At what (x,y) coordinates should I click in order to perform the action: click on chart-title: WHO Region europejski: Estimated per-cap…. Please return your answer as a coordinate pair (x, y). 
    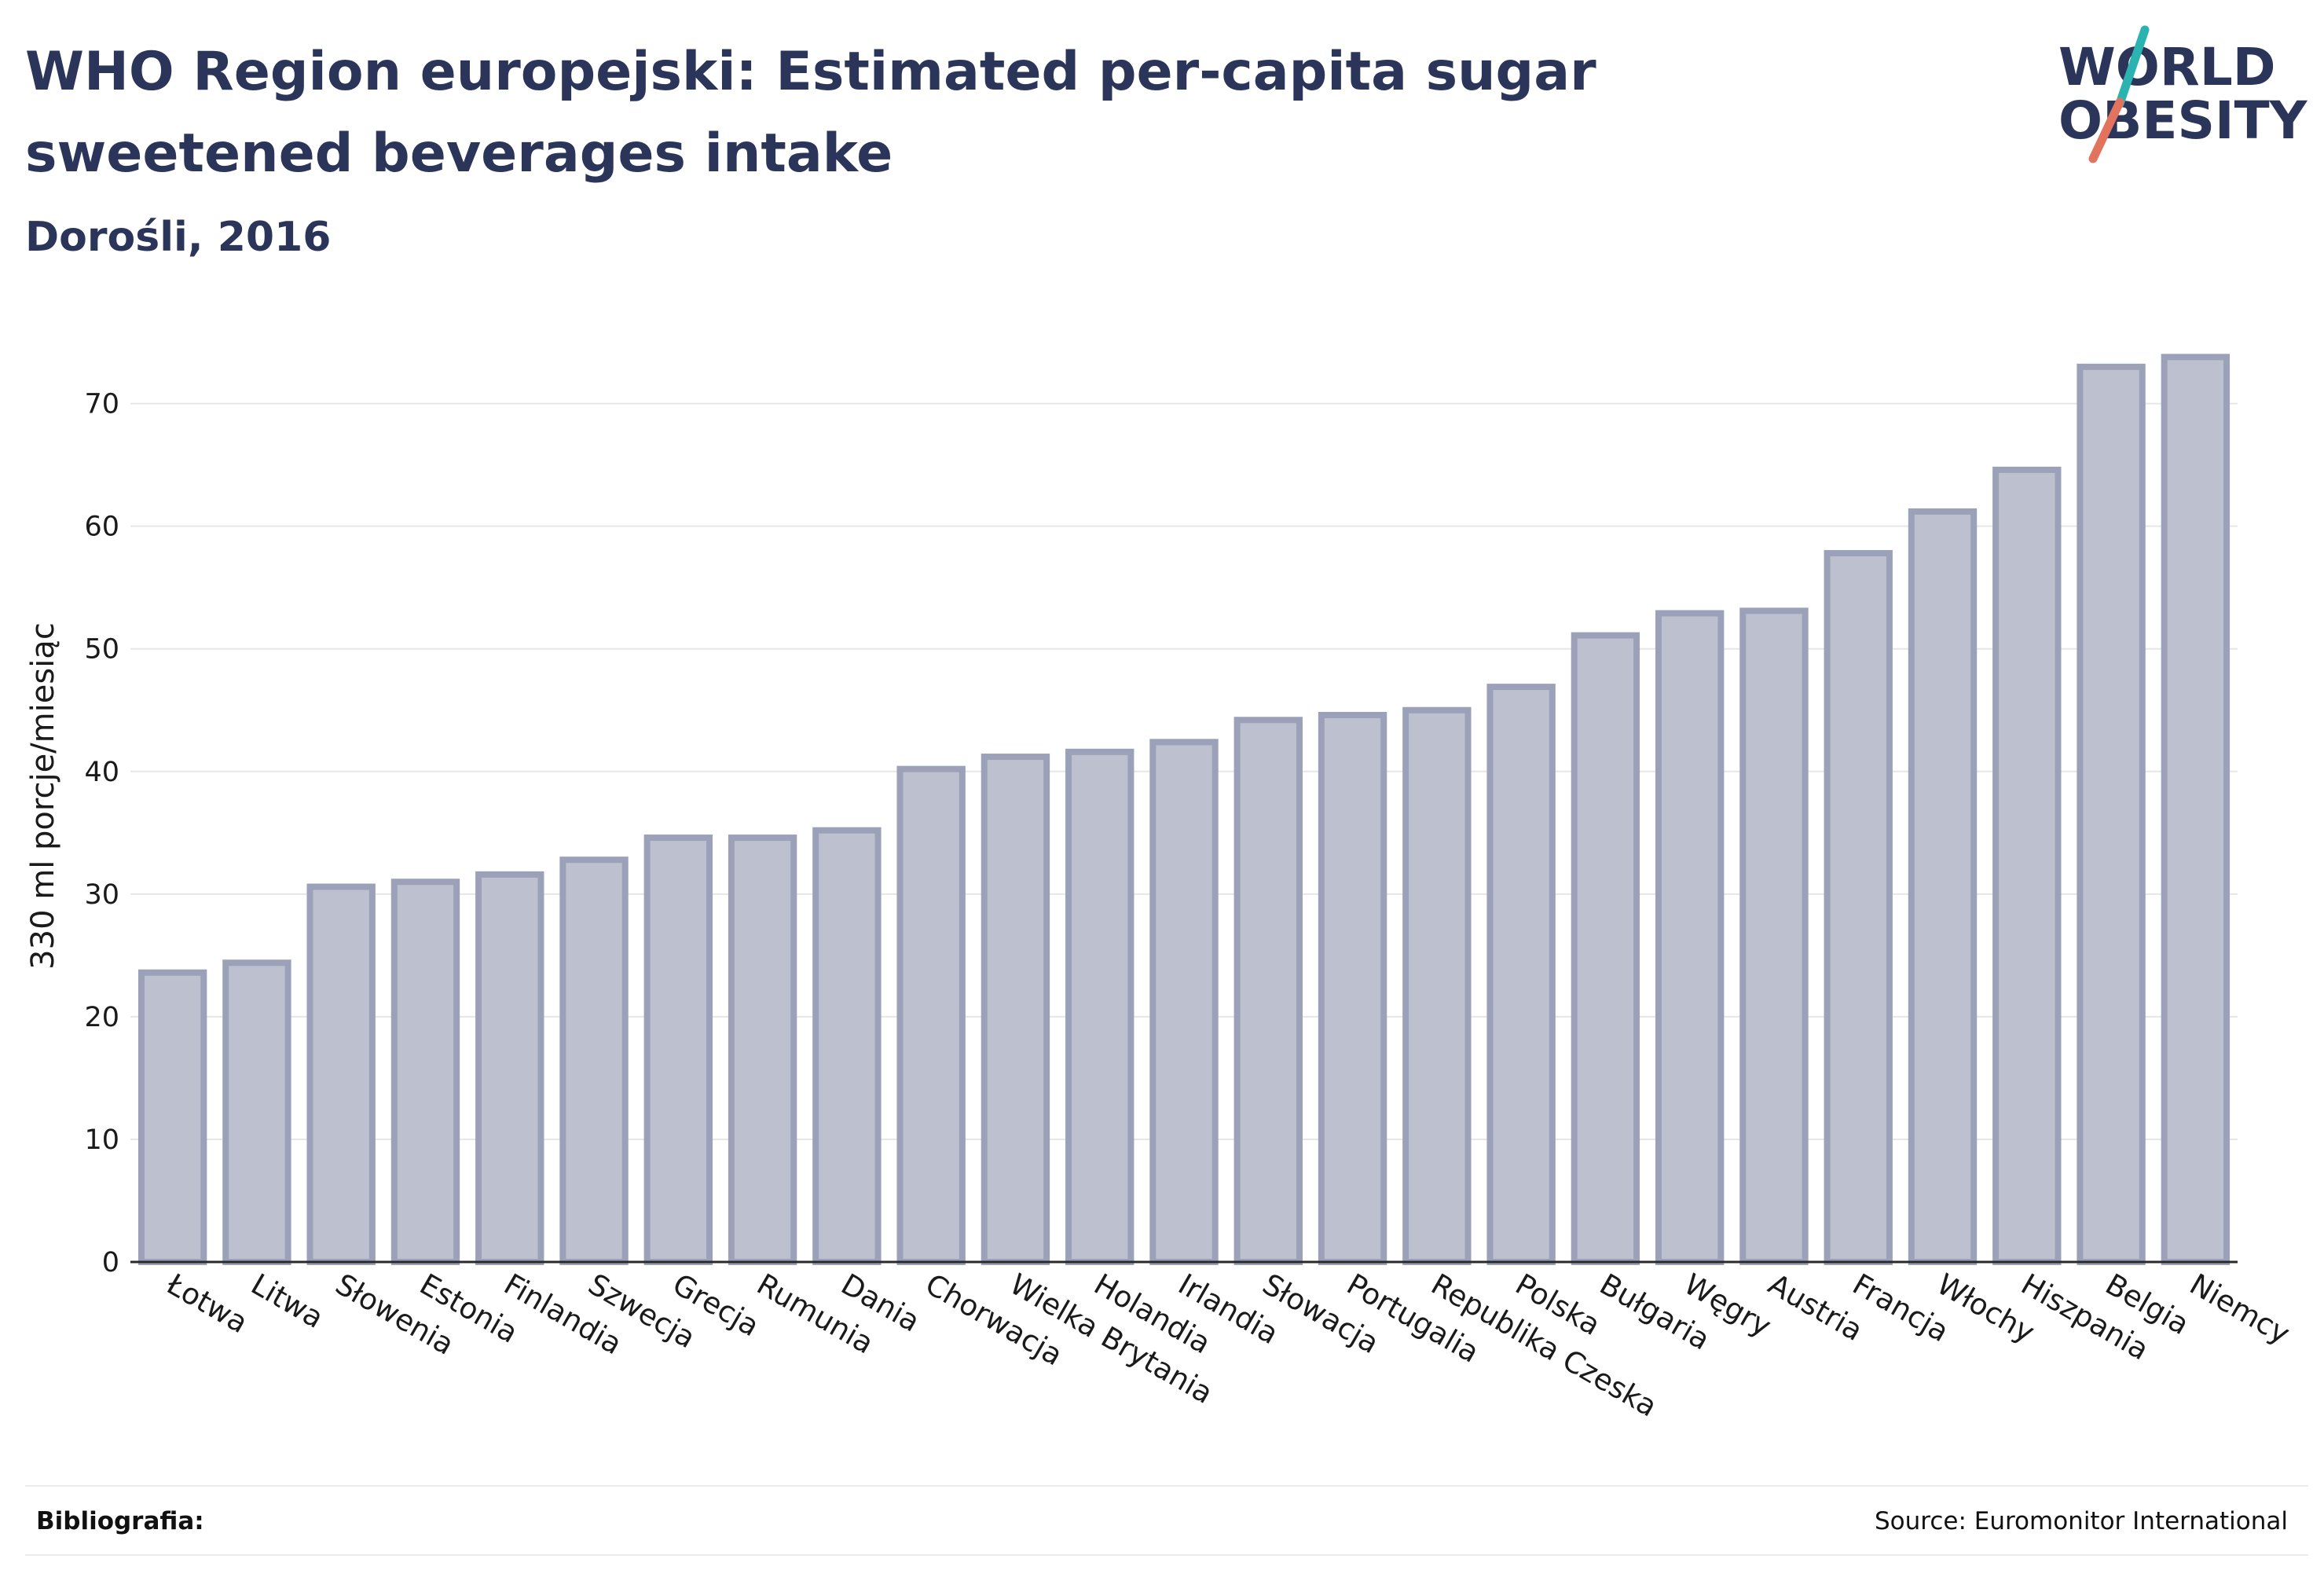
    Looking at the image, I should click on (810, 113).